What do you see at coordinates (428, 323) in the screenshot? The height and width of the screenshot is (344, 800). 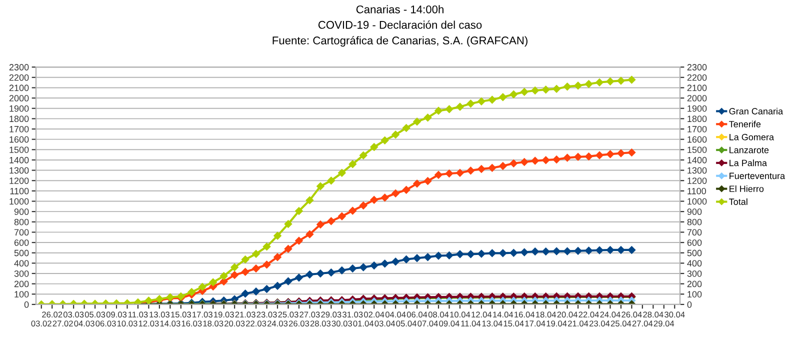 I see `x-tick-label: 07.04` at bounding box center [428, 323].